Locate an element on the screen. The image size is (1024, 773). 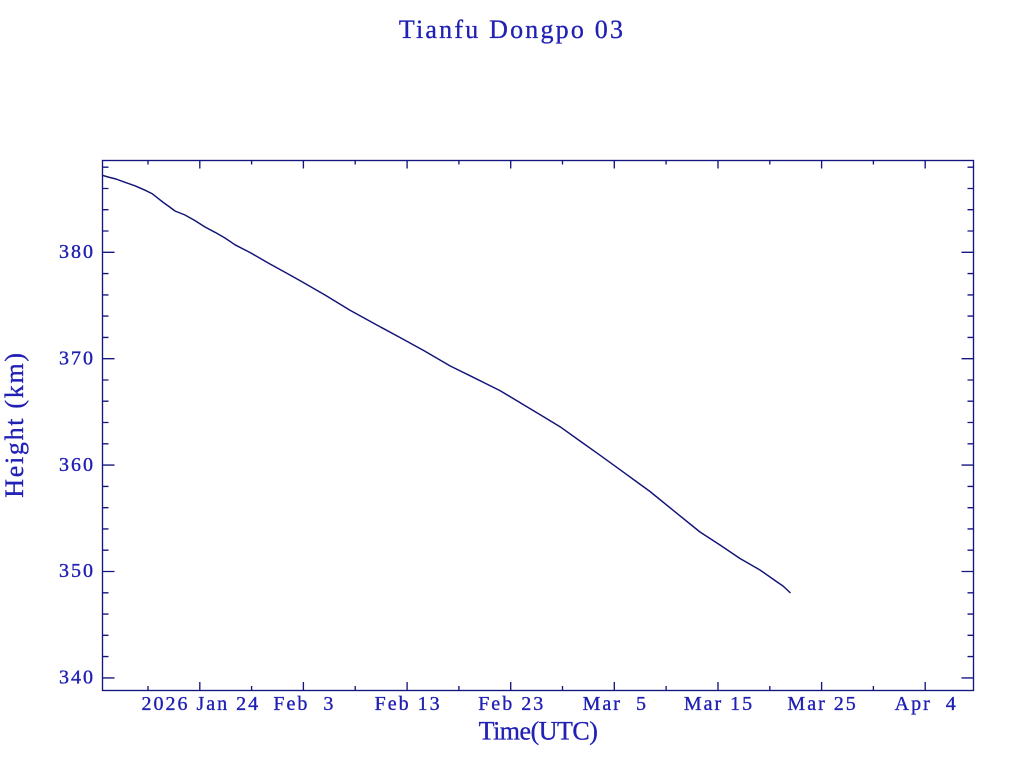
svg-text: Apr 4 is located at coordinates (926, 704).